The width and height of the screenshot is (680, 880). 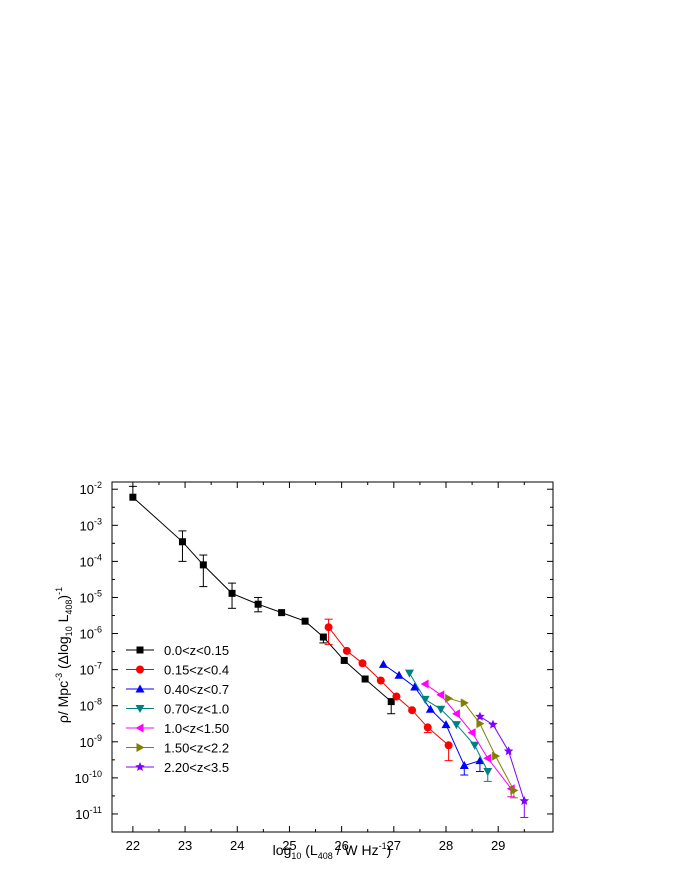 I want to click on y-tick-label: 10⁻⁸, so click(x=91, y=705).